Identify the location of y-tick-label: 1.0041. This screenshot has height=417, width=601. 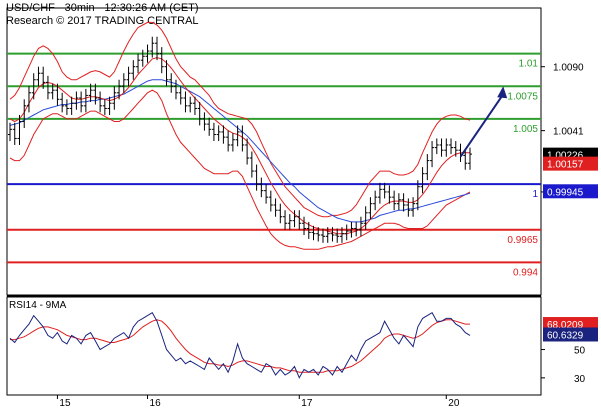
(568, 132).